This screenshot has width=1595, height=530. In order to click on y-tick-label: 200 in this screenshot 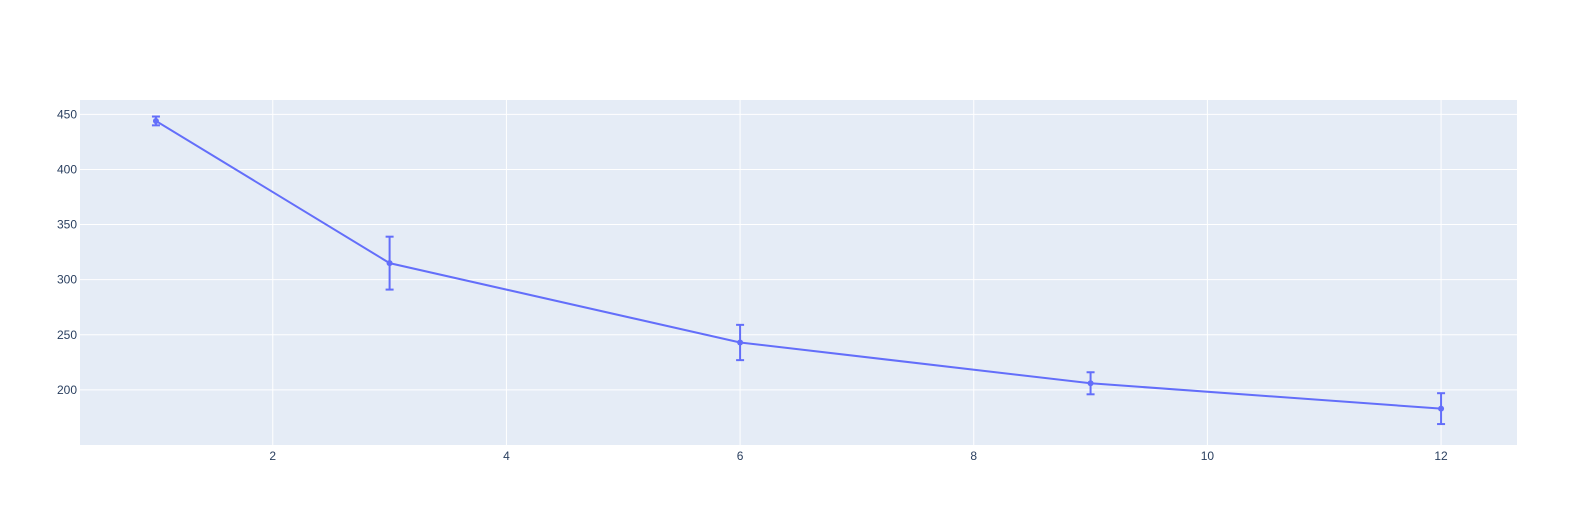, I will do `click(67, 390)`.